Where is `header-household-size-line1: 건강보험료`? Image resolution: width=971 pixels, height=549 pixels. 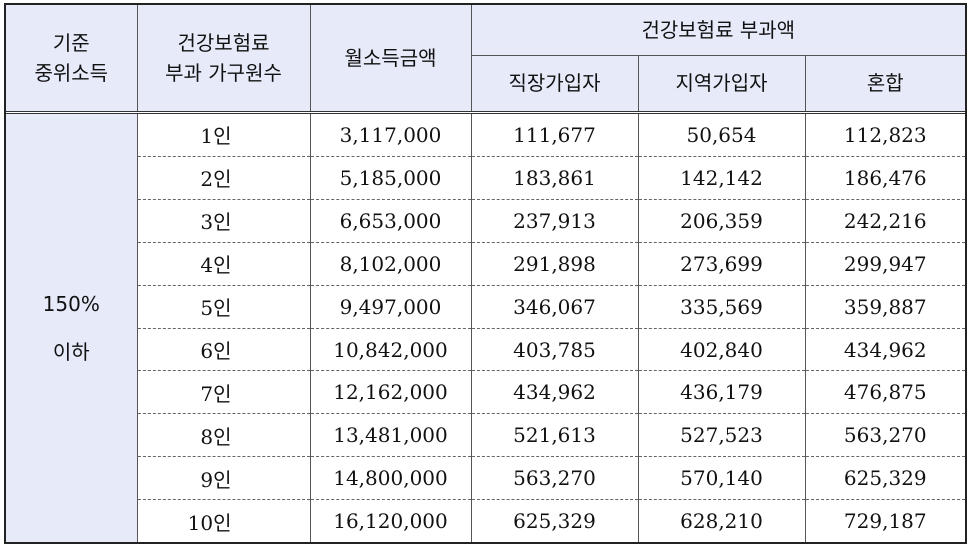
header-household-size-line1: 건강보험료 is located at coordinates (223, 42).